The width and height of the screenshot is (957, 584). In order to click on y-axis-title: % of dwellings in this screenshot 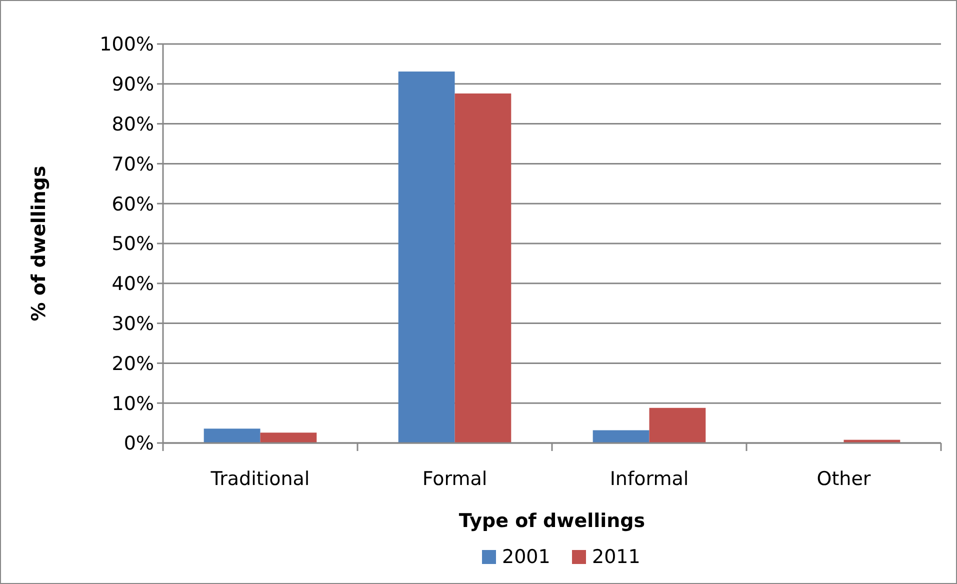, I will do `click(39, 244)`.